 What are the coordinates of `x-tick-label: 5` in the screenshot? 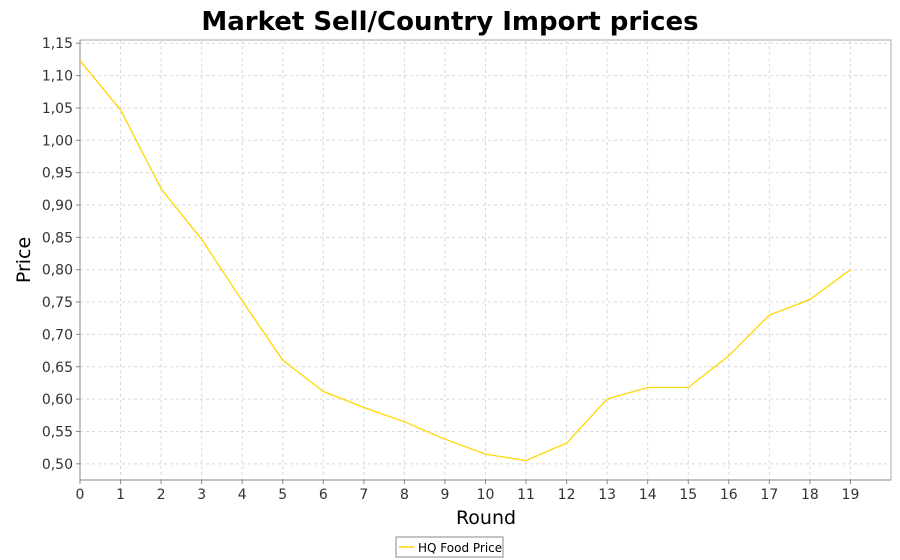 It's located at (282, 495).